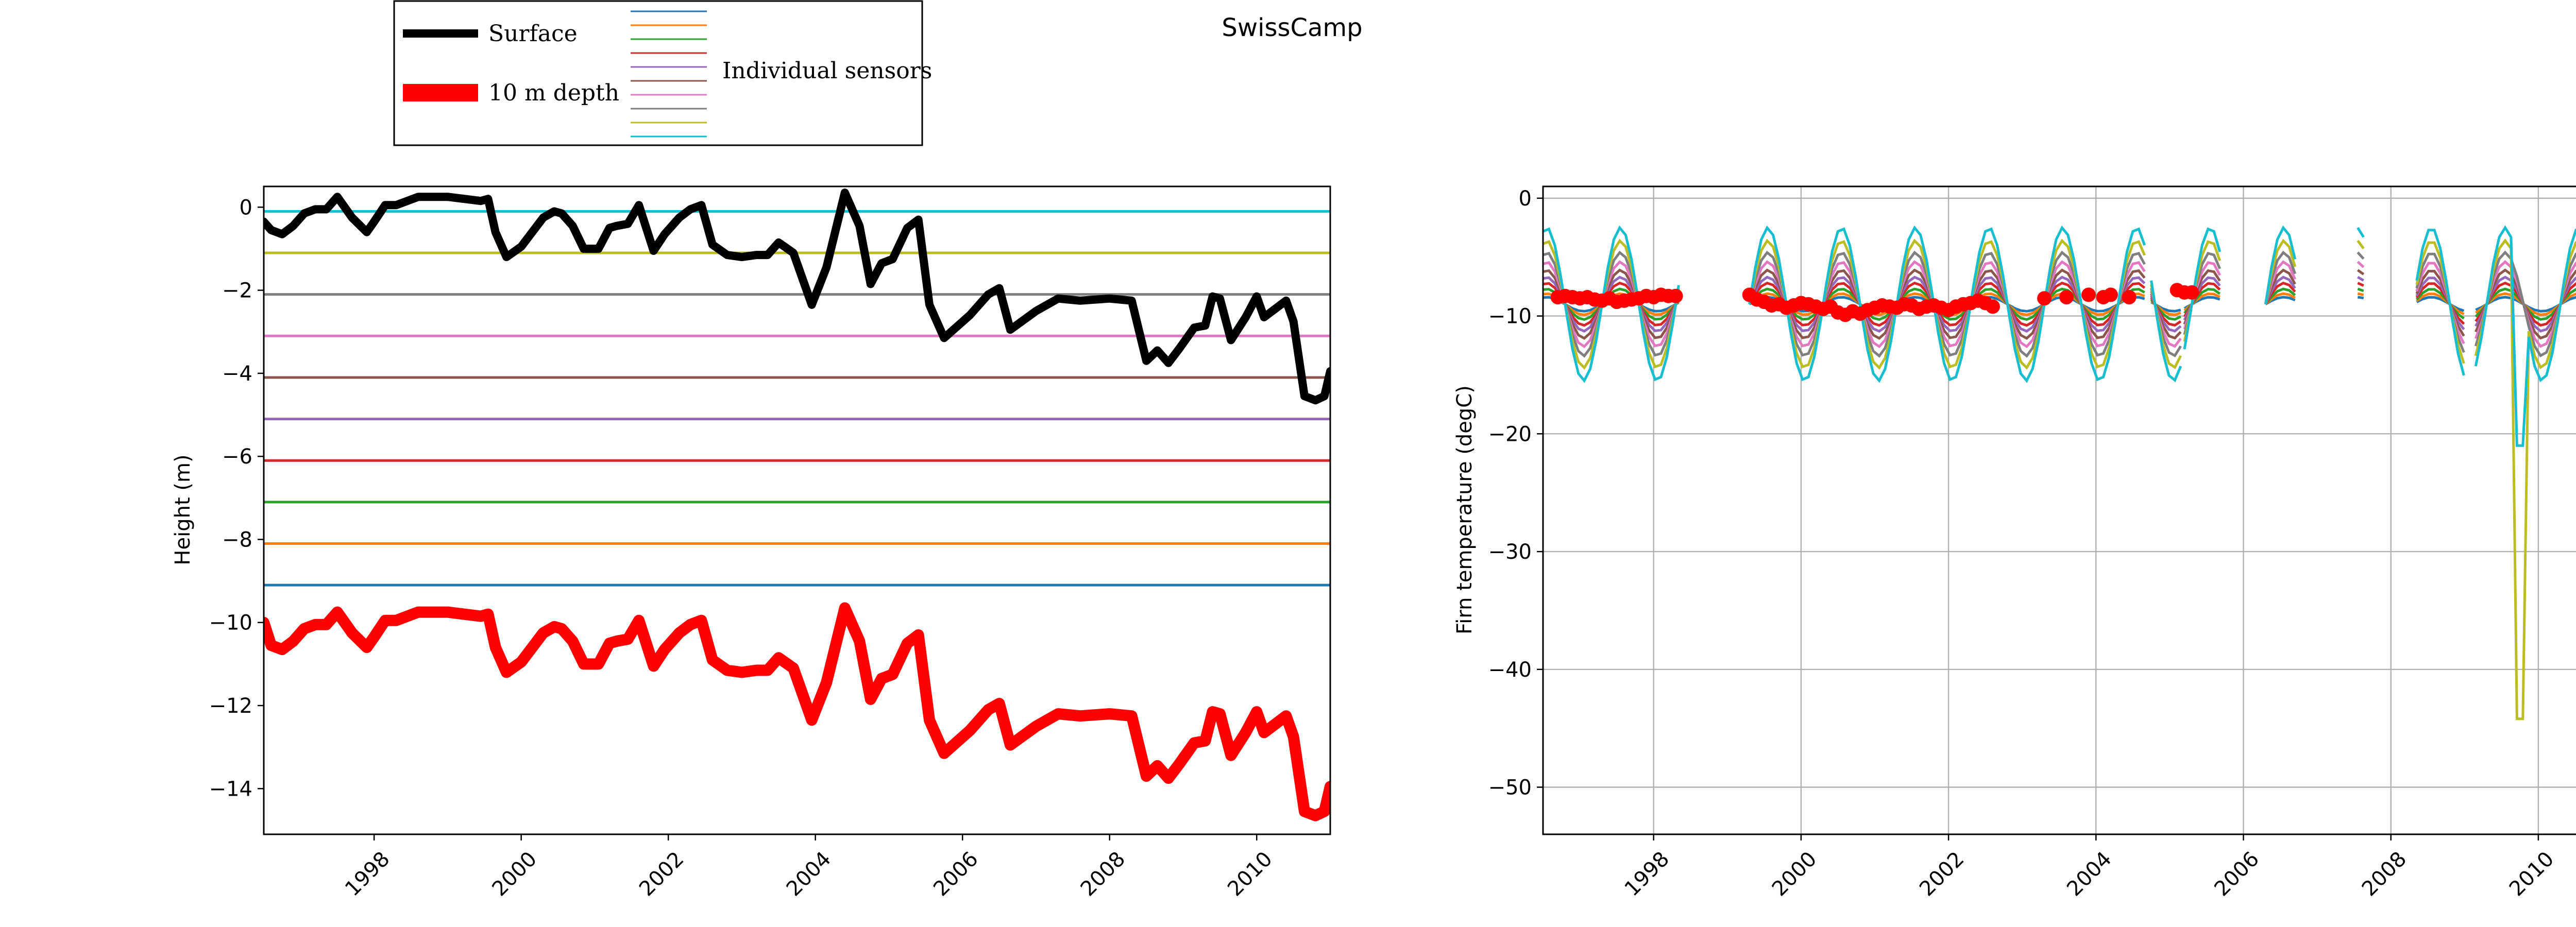 Image resolution: width=2576 pixels, height=927 pixels. What do you see at coordinates (1292, 27) in the screenshot?
I see `figure-title: SwissCamp` at bounding box center [1292, 27].